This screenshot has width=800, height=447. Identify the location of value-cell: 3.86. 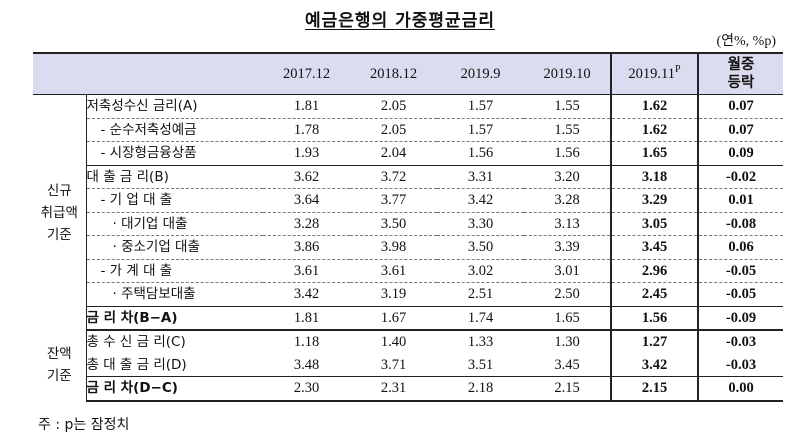
(306, 247).